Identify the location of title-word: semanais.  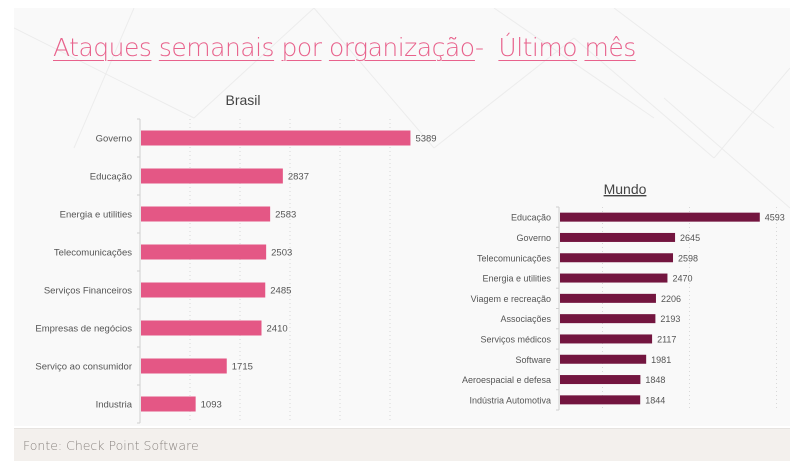
(216, 47).